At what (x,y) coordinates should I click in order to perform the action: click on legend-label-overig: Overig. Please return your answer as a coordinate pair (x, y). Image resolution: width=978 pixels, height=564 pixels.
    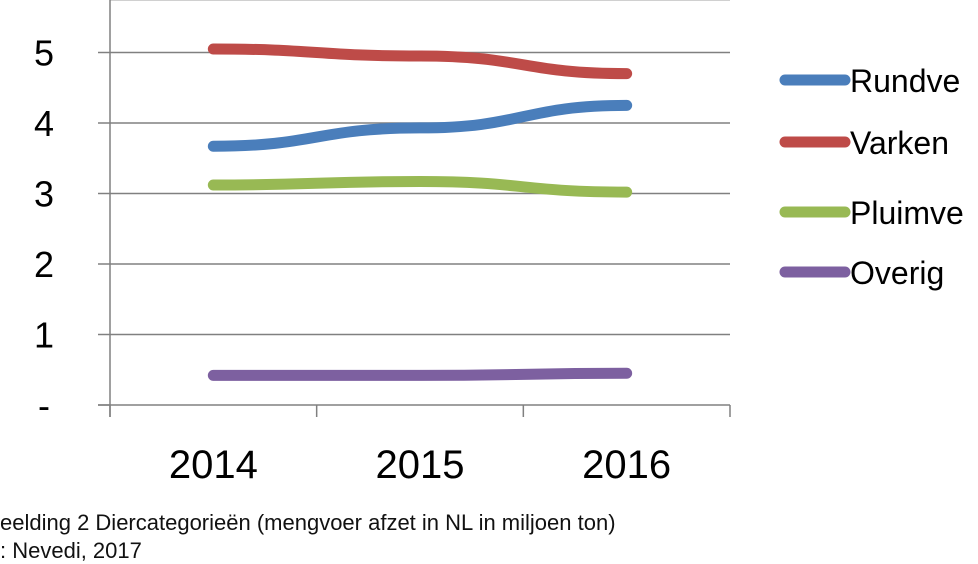
    Looking at the image, I should click on (897, 273).